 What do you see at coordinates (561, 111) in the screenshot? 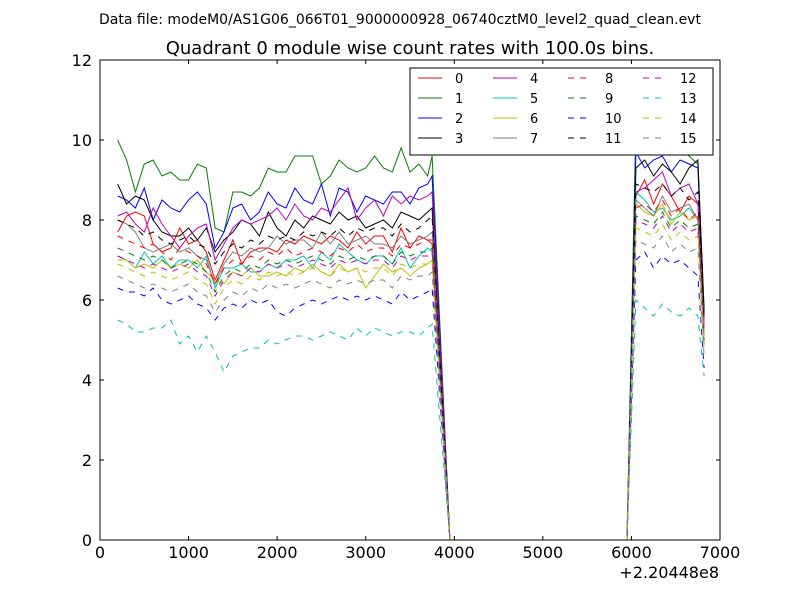
I see `legend-box` at bounding box center [561, 111].